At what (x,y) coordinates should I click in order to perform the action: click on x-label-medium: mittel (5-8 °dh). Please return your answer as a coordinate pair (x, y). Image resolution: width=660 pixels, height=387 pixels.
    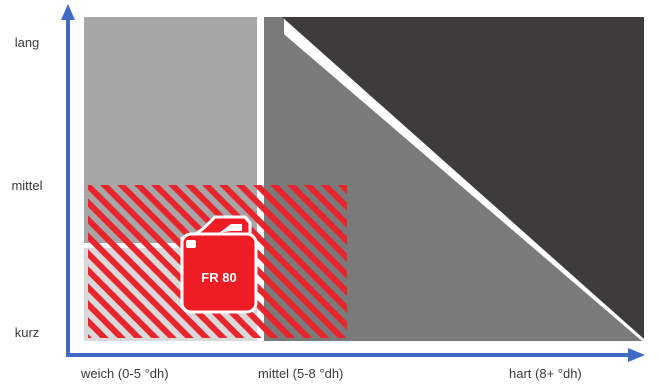
    Looking at the image, I should click on (301, 373).